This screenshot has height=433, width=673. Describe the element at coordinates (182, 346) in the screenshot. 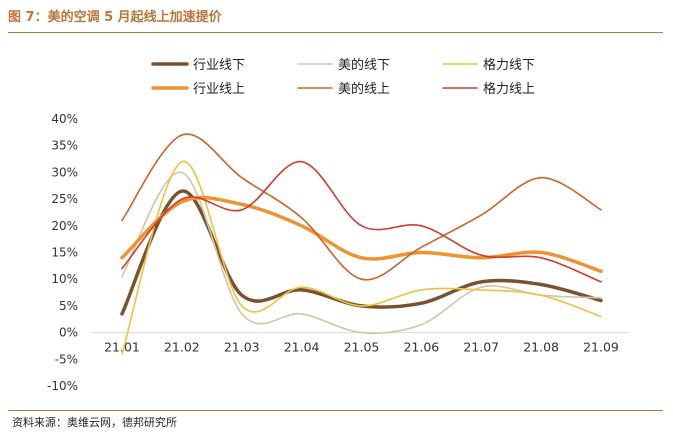

I see `x-tick-label: 21.02` at that location.